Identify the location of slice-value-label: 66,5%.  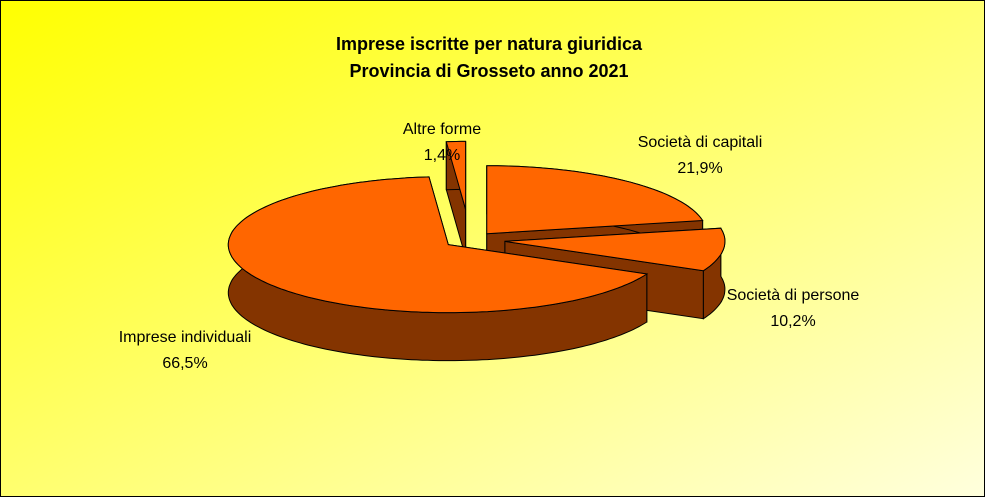
(184, 363).